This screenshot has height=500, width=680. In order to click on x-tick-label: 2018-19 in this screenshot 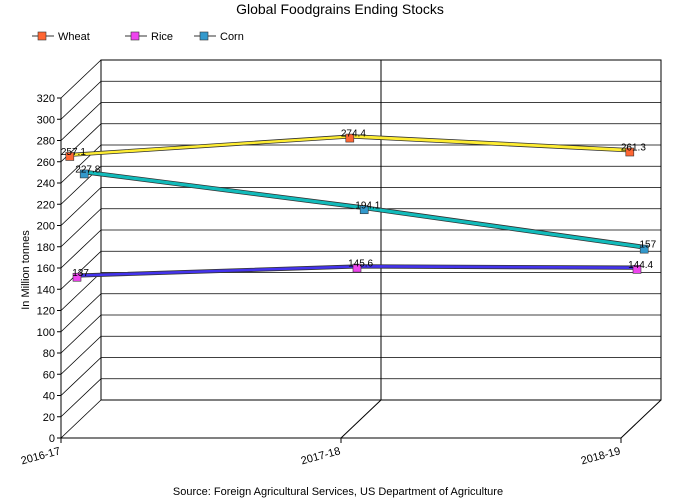, I will do `click(601, 456)`.